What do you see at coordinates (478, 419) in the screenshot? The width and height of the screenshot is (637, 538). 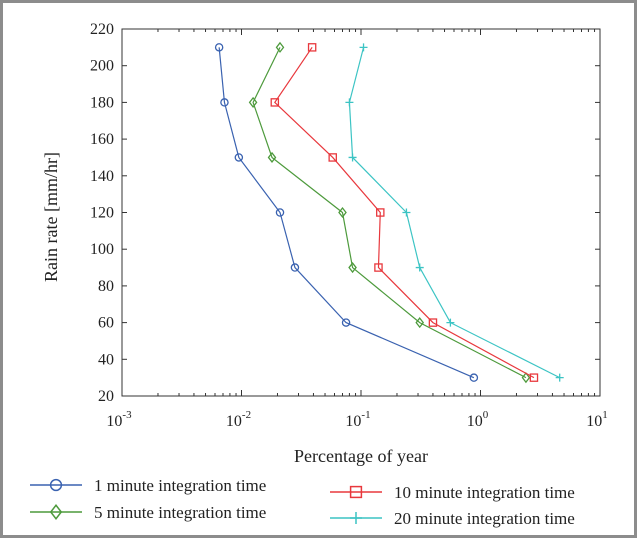 I see `x-tick-label: 10⁰` at bounding box center [478, 419].